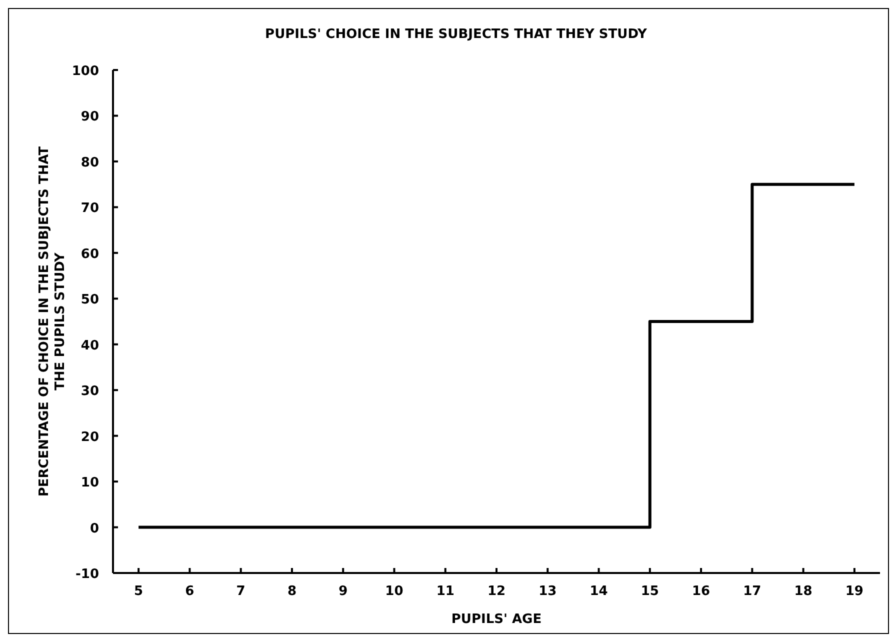 This screenshot has width=896, height=641. What do you see at coordinates (496, 591) in the screenshot?
I see `x-tick-label: 12` at bounding box center [496, 591].